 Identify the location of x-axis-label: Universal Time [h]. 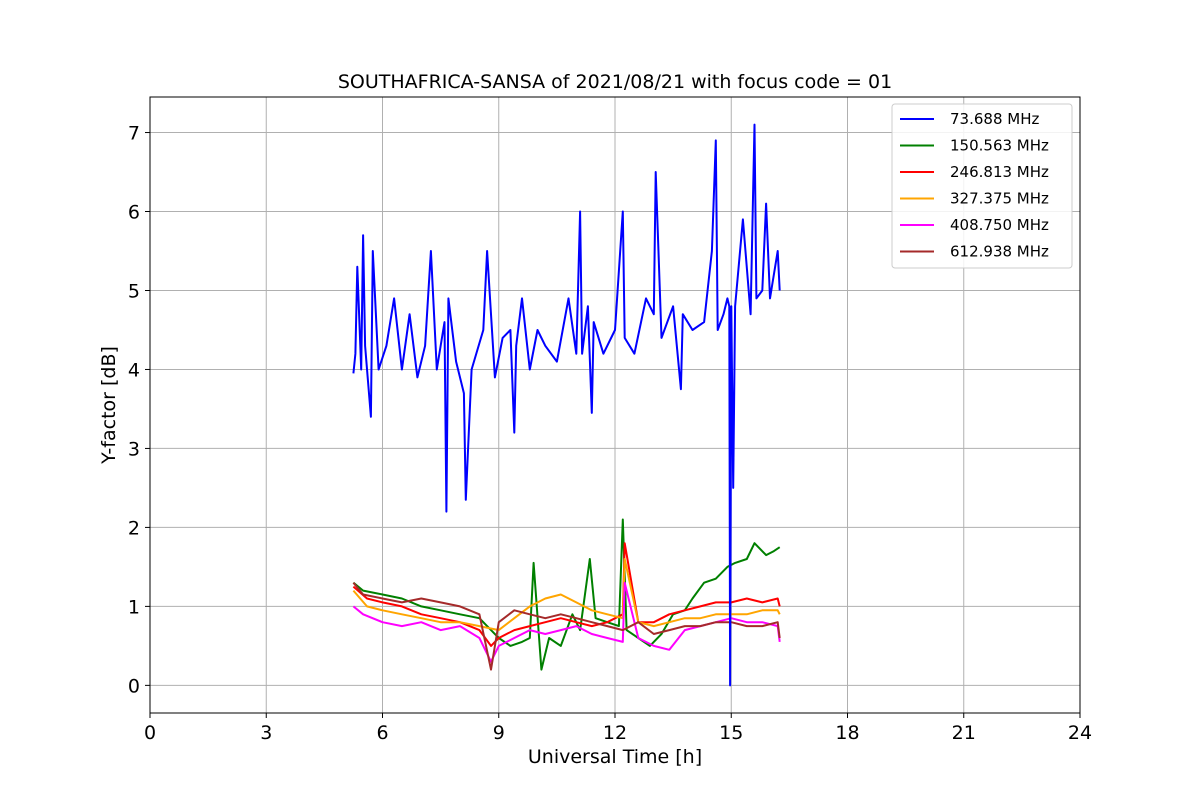
(615, 757).